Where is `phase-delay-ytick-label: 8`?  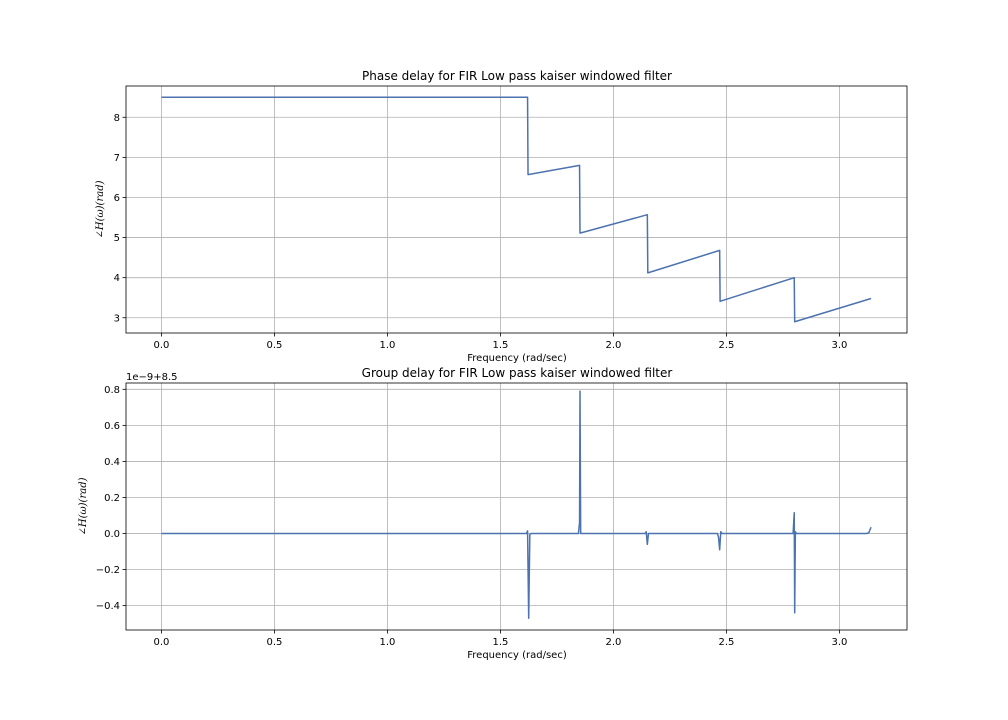
phase-delay-ytick-label: 8 is located at coordinates (117, 118).